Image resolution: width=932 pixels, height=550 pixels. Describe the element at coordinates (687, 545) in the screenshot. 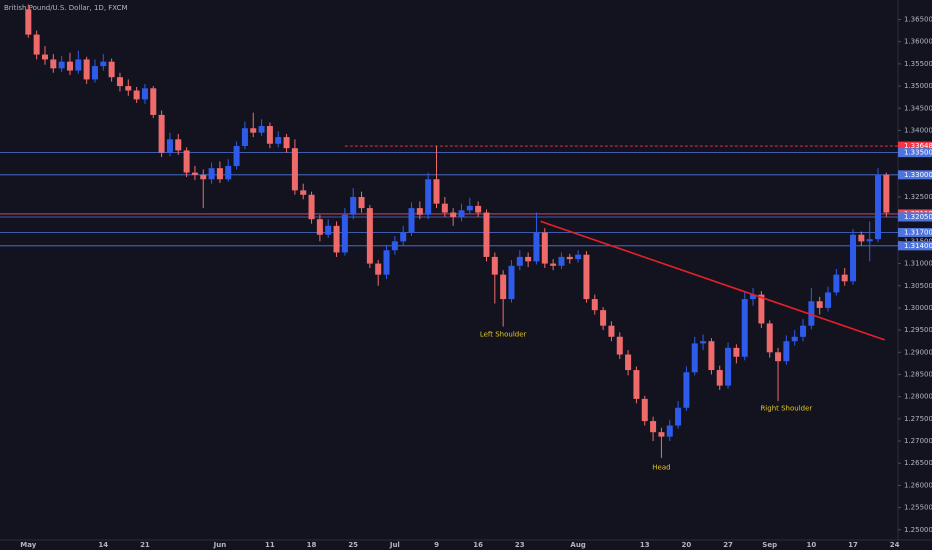

I see `x-tick-label: 20` at that location.